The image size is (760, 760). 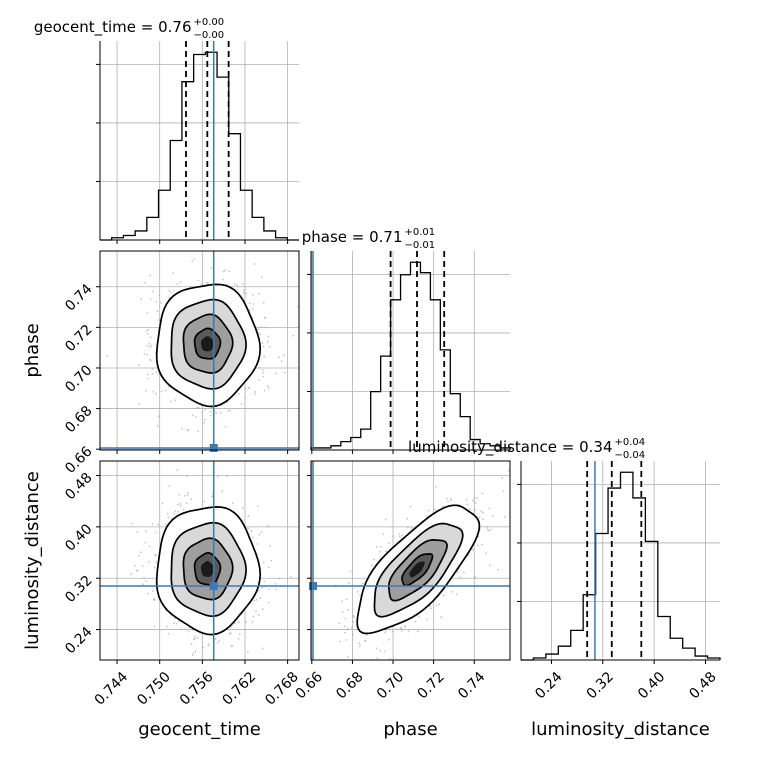 What do you see at coordinates (78, 419) in the screenshot?
I see `ytick-label-phase-1: 0.68` at bounding box center [78, 419].